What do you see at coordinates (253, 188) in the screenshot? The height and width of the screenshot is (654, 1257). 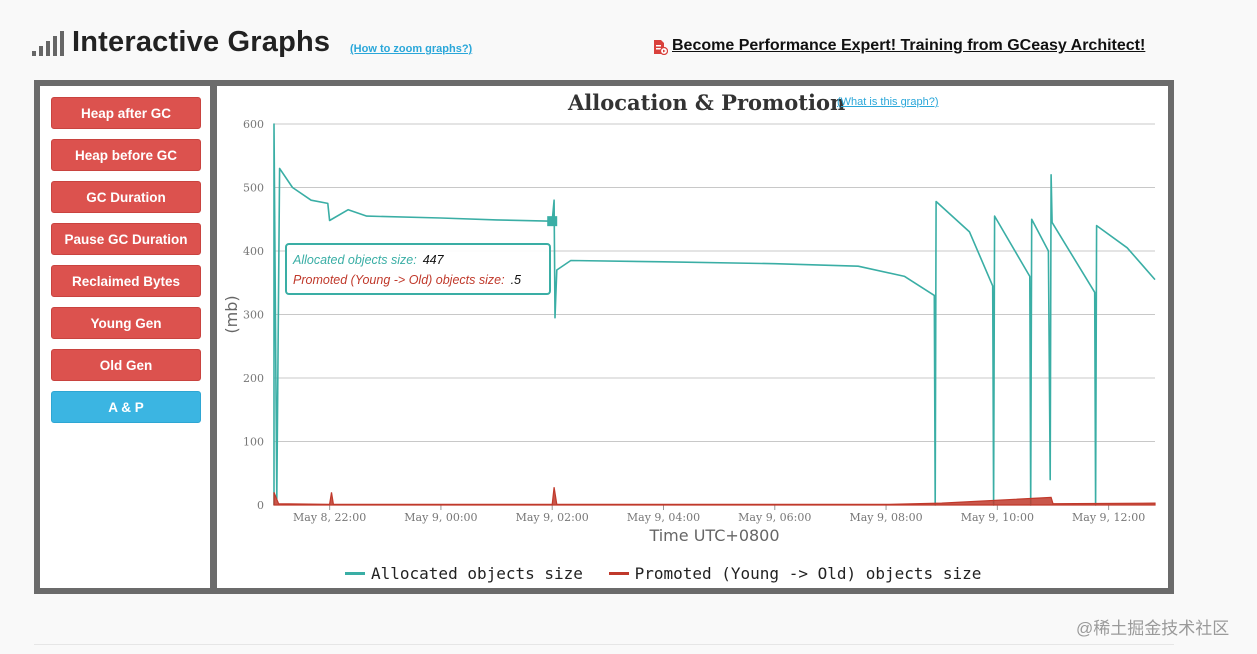 I see `y-tick-label: 500` at bounding box center [253, 188].